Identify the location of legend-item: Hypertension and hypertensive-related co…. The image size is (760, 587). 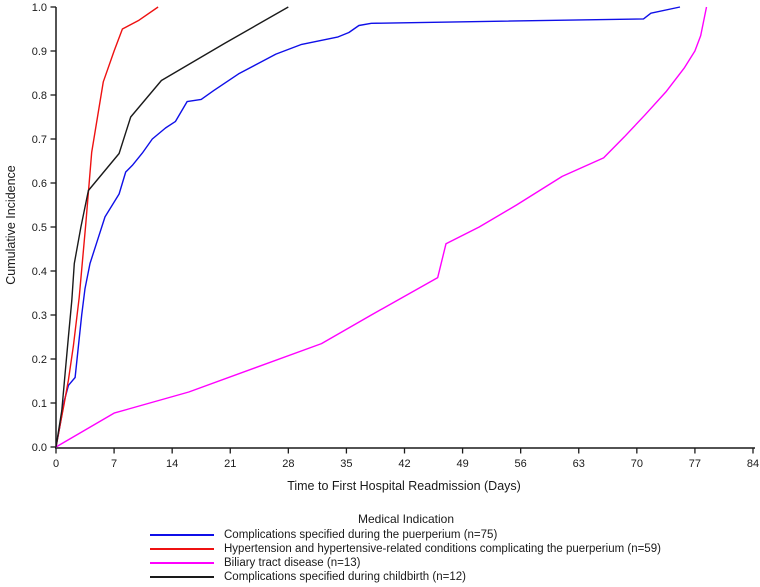
(406, 549).